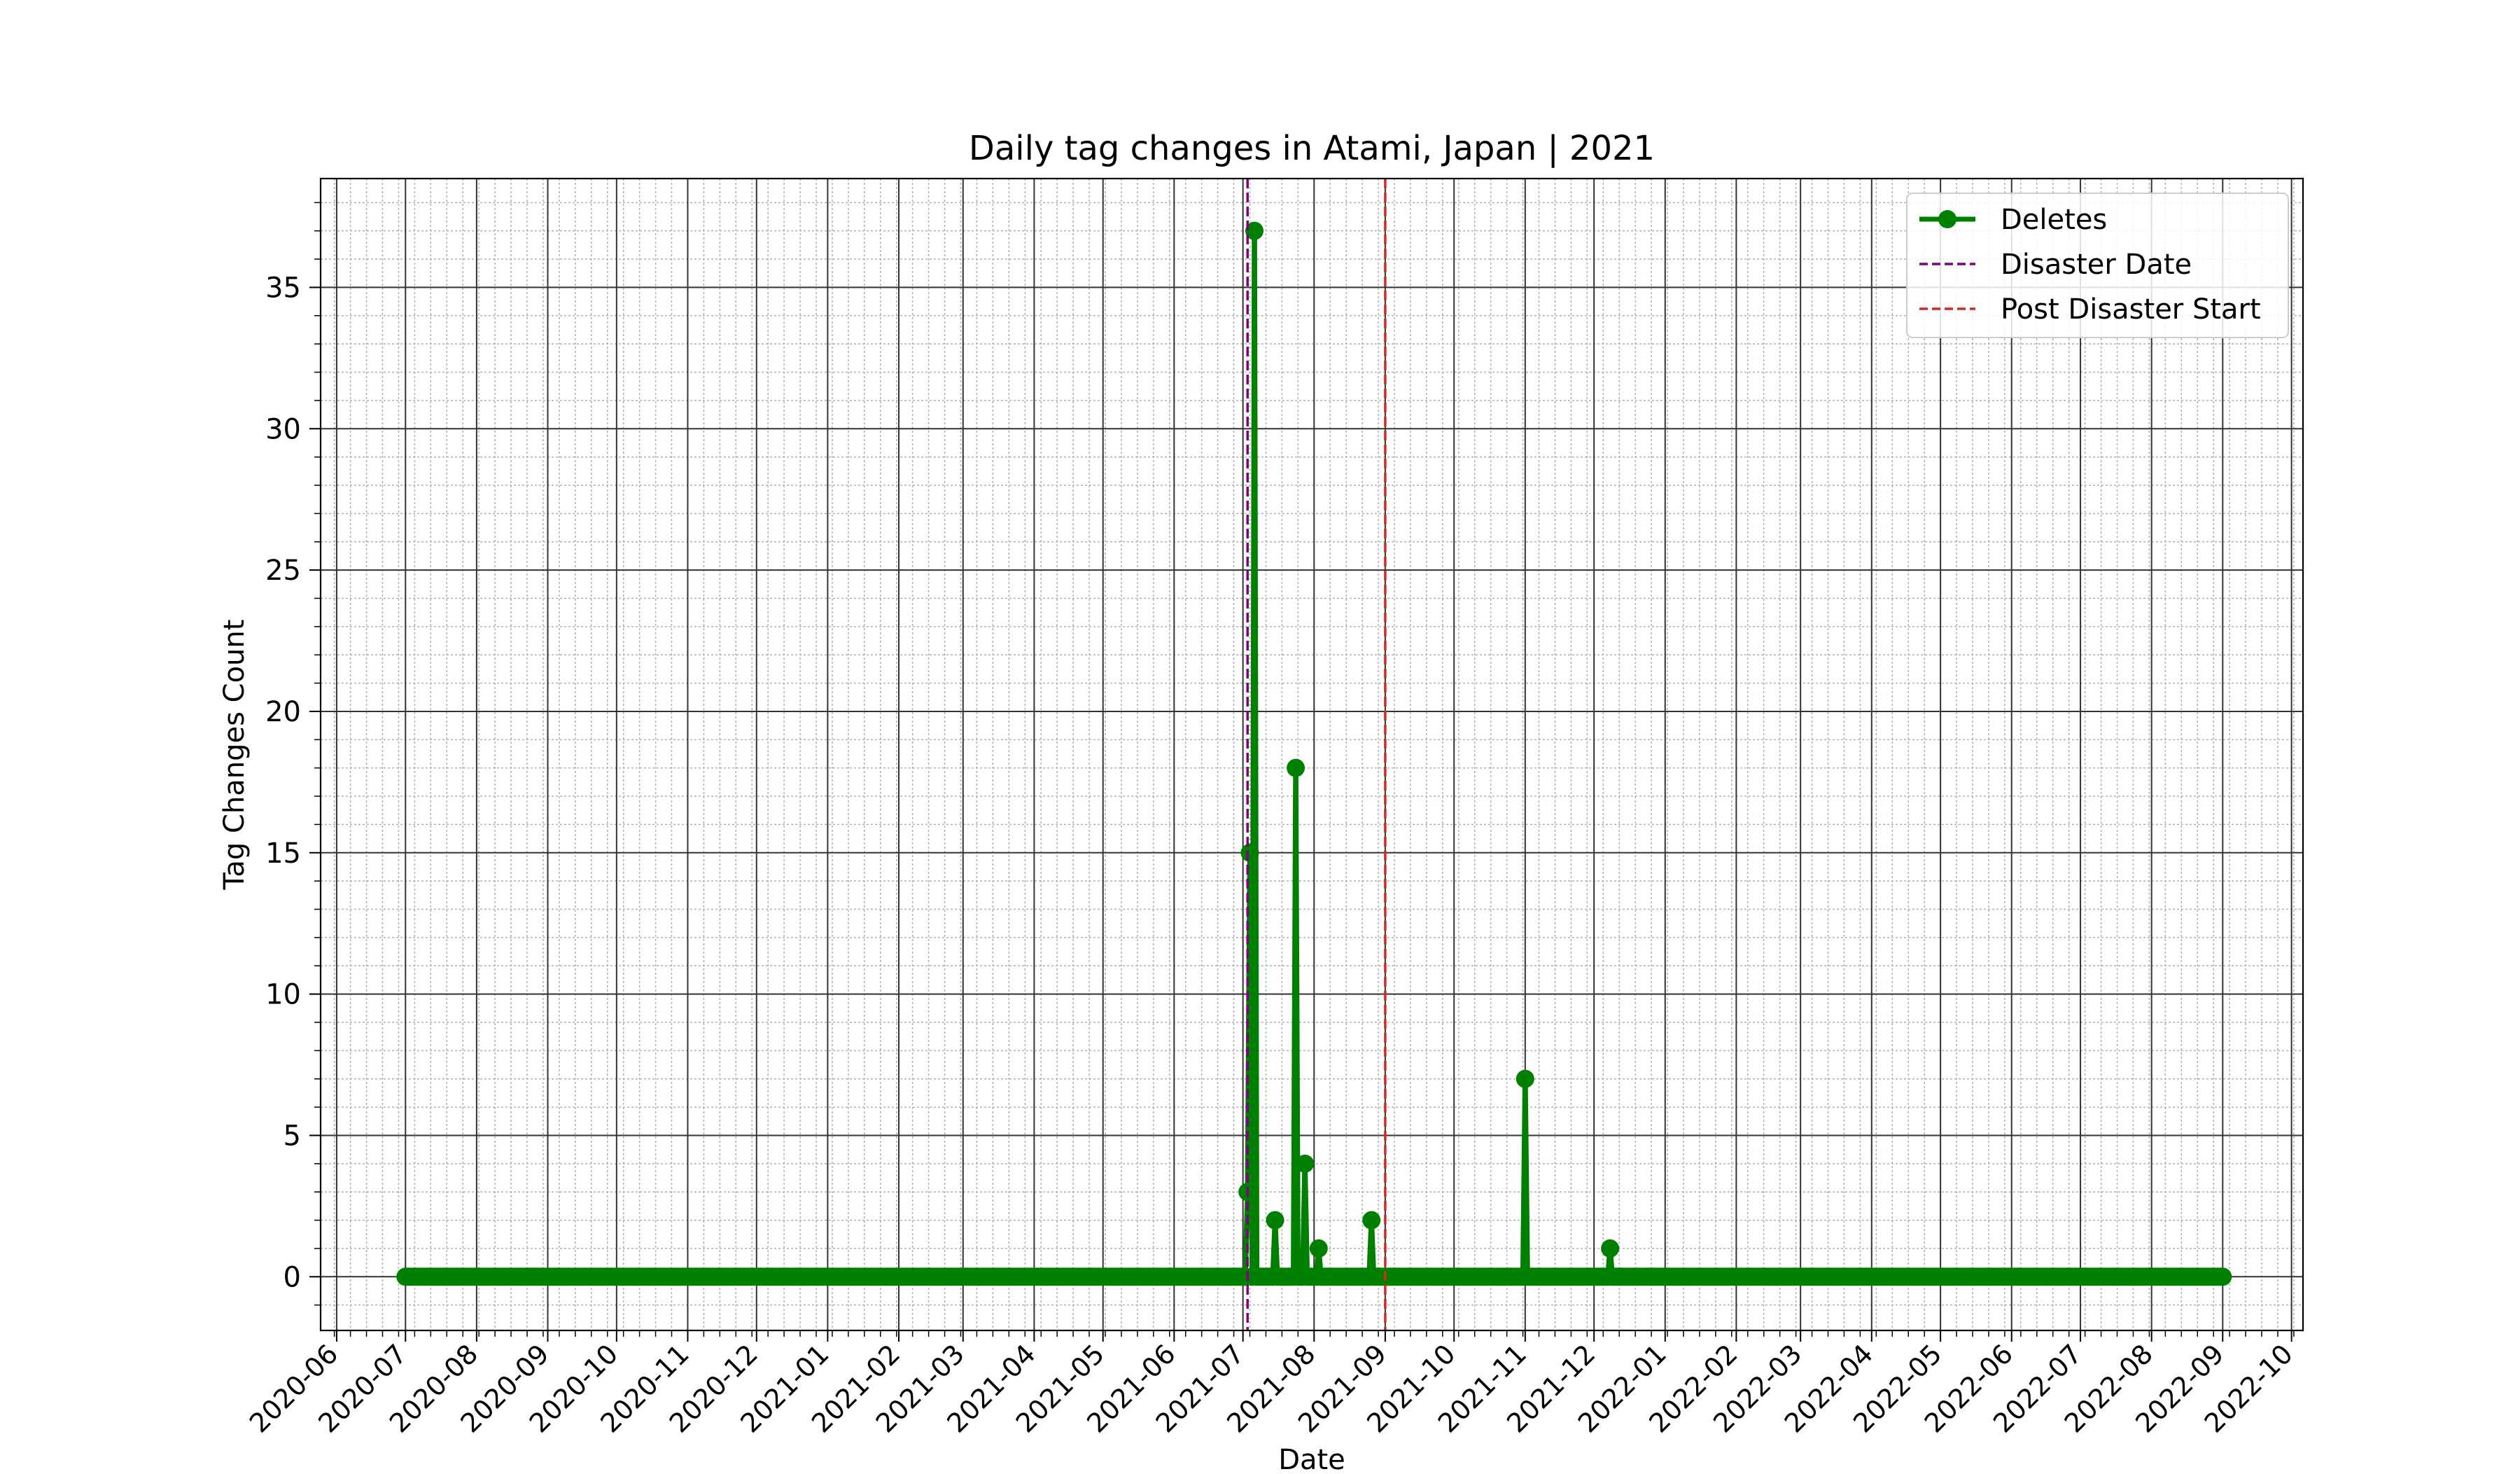 This screenshot has width=2520, height=1474. Describe the element at coordinates (1312, 149) in the screenshot. I see `chart-title: Daily tag changes in Atami, Japan | 2021` at that location.